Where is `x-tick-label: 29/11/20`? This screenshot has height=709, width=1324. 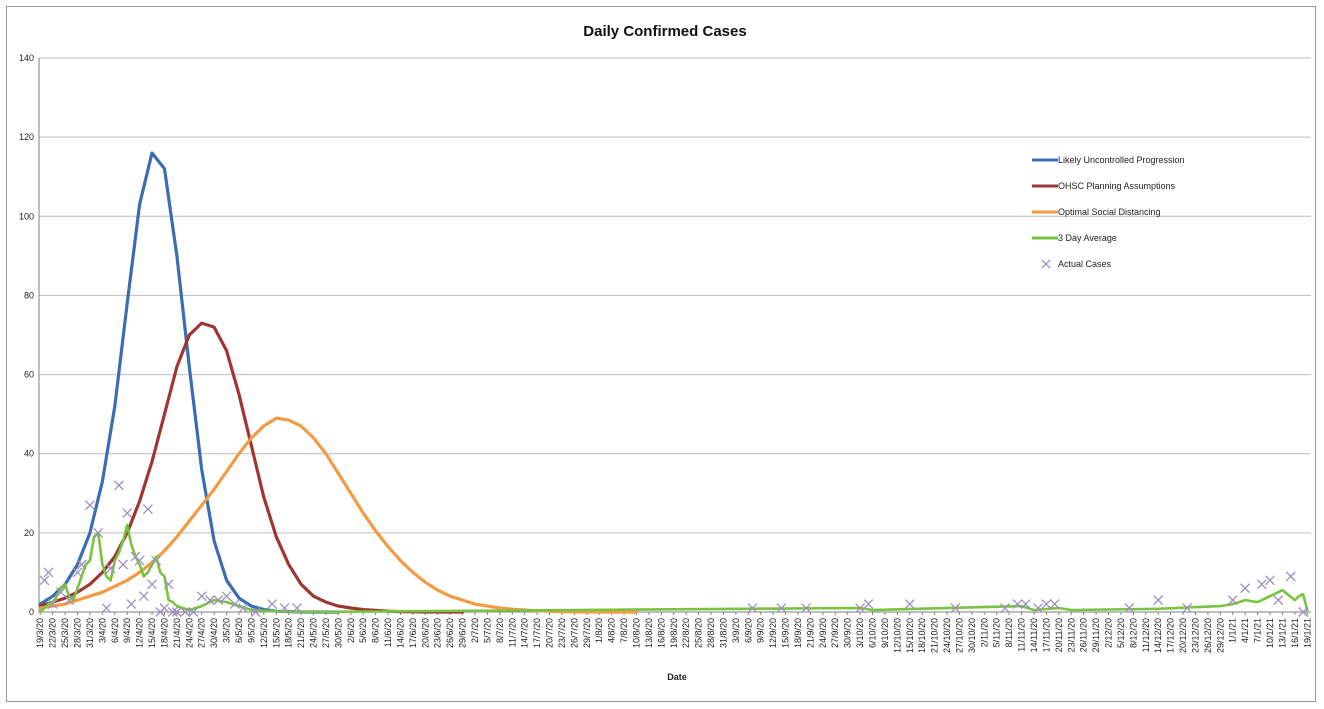 x-tick-label: 29/11/20 is located at coordinates (1096, 635).